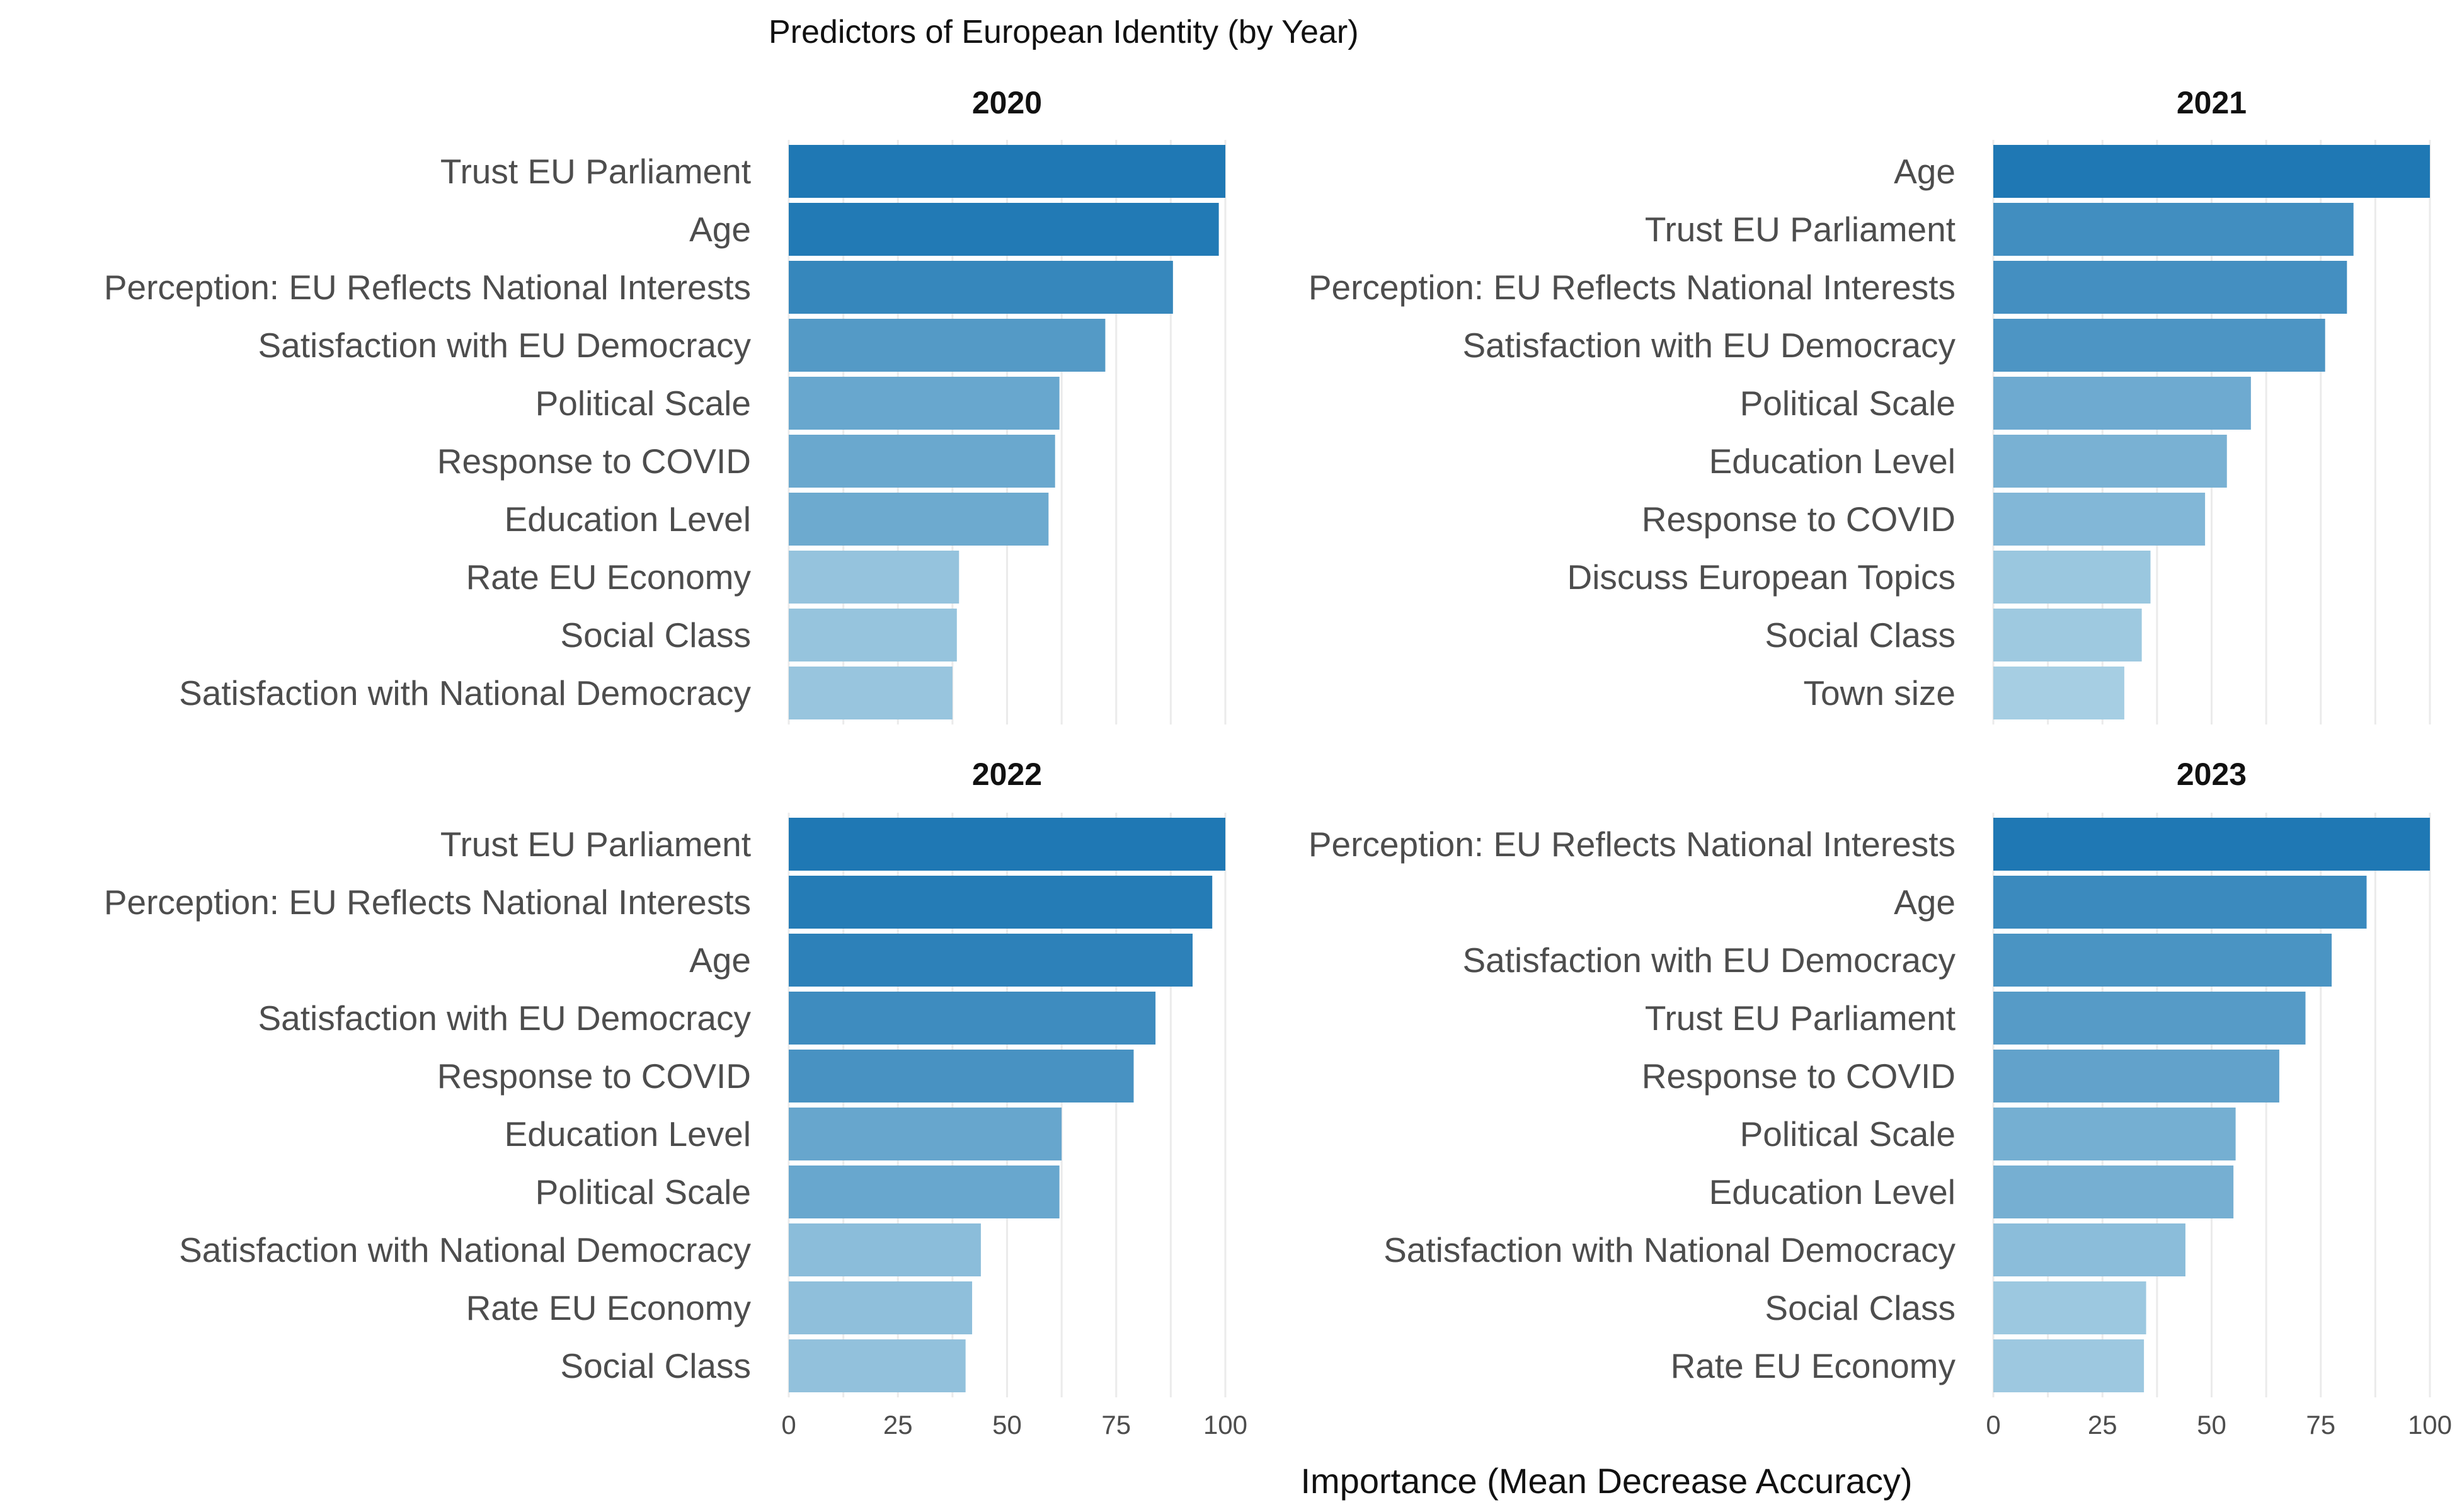  Describe the element at coordinates (2162, 960) in the screenshot. I see `bar-2023-satisfaction-with-eu-democracy` at that location.